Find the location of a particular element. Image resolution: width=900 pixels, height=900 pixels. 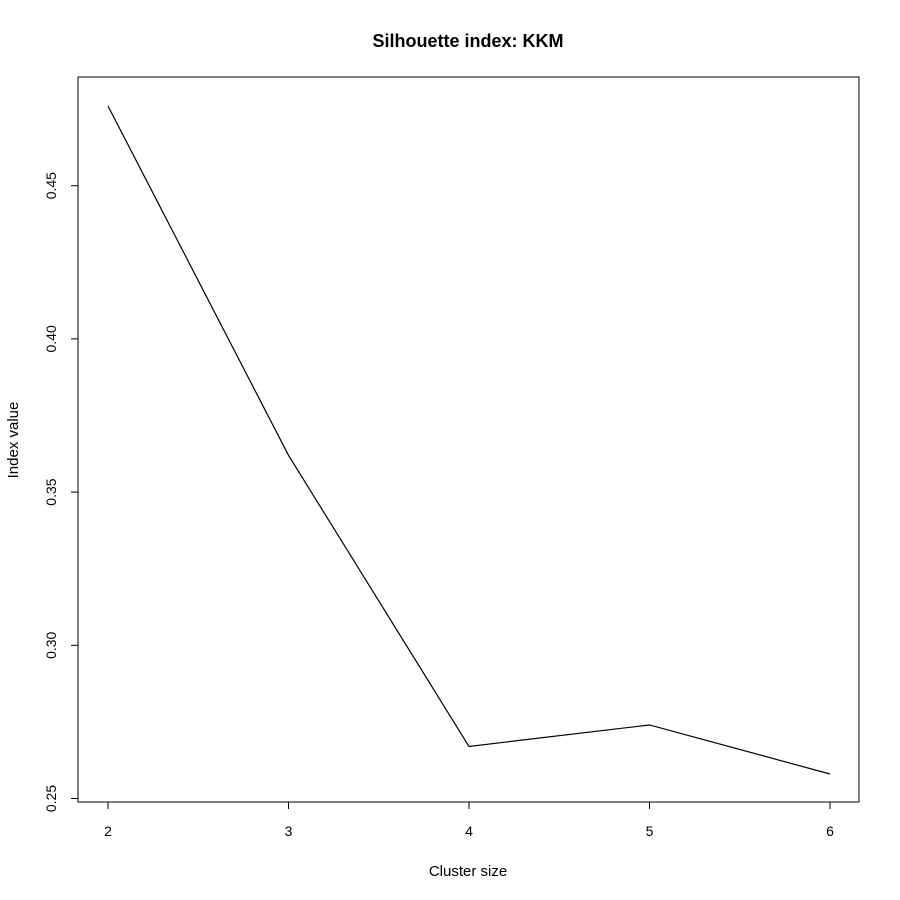

chart-title: Silhouette index: KKM is located at coordinates (467, 41).